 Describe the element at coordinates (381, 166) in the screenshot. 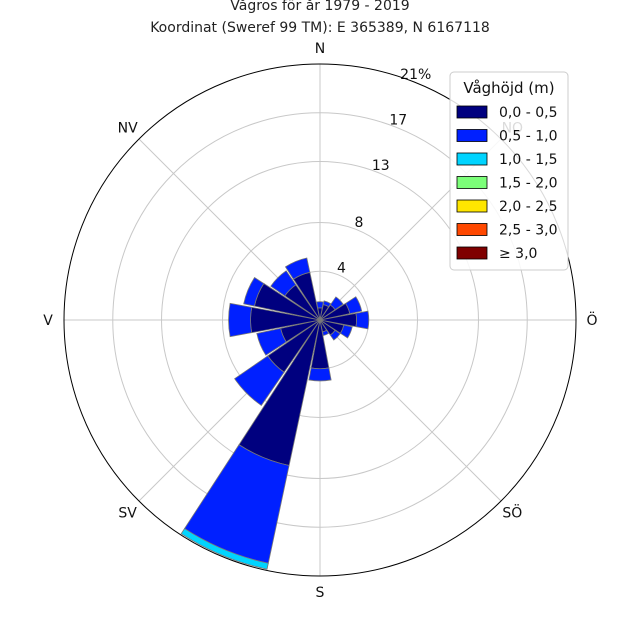

I see `radial-tick-label: 13` at that location.